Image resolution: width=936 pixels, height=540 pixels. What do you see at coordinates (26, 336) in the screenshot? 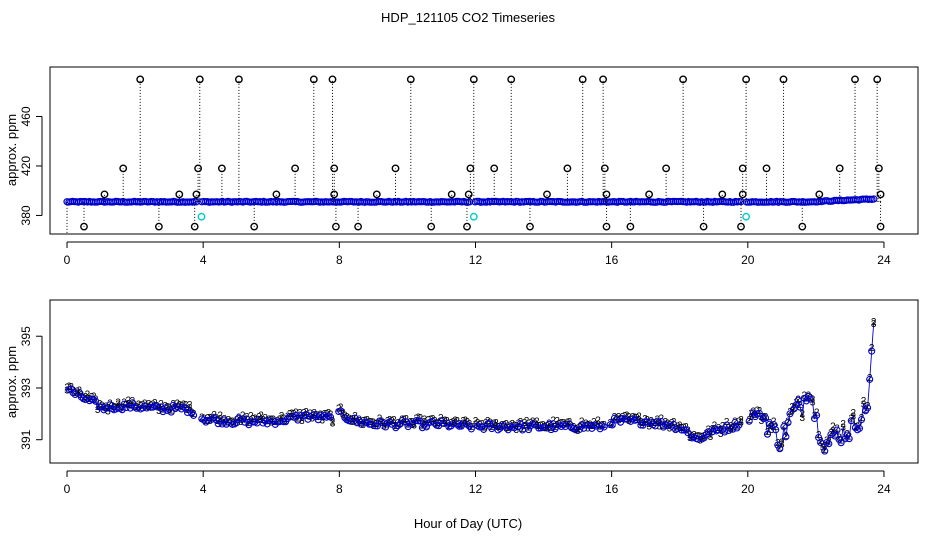
I see `bottom-y-tick-label: 395` at bounding box center [26, 336].